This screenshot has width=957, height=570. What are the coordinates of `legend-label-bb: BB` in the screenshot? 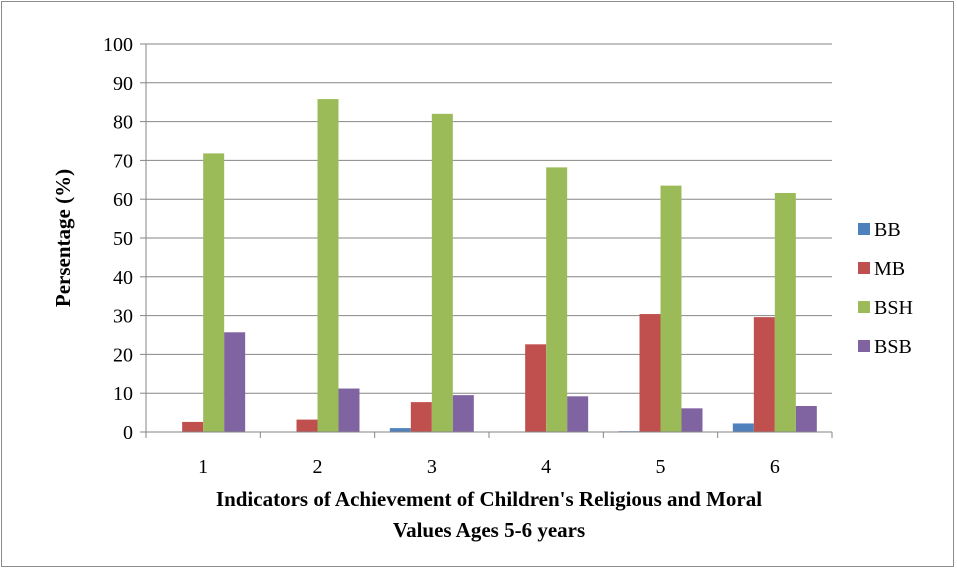 It's located at (887, 230).